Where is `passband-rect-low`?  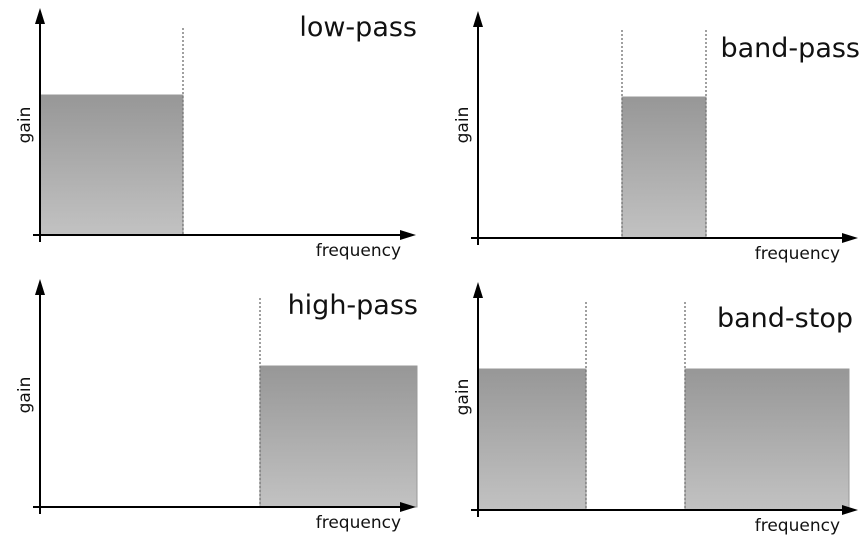
passband-rect-low is located at coordinates (532, 439).